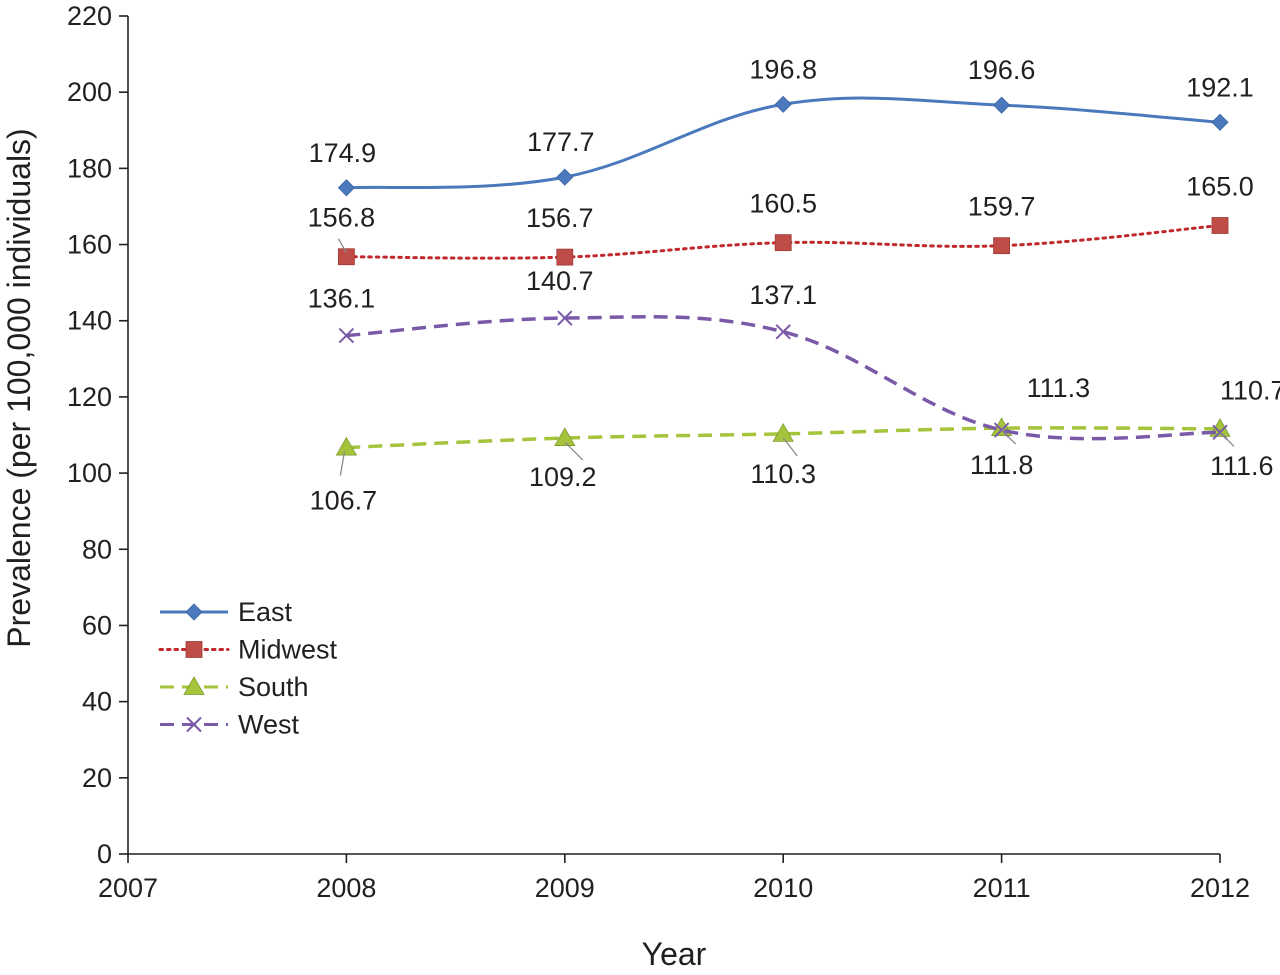  I want to click on data-label-east: 192.1, so click(1220, 87).